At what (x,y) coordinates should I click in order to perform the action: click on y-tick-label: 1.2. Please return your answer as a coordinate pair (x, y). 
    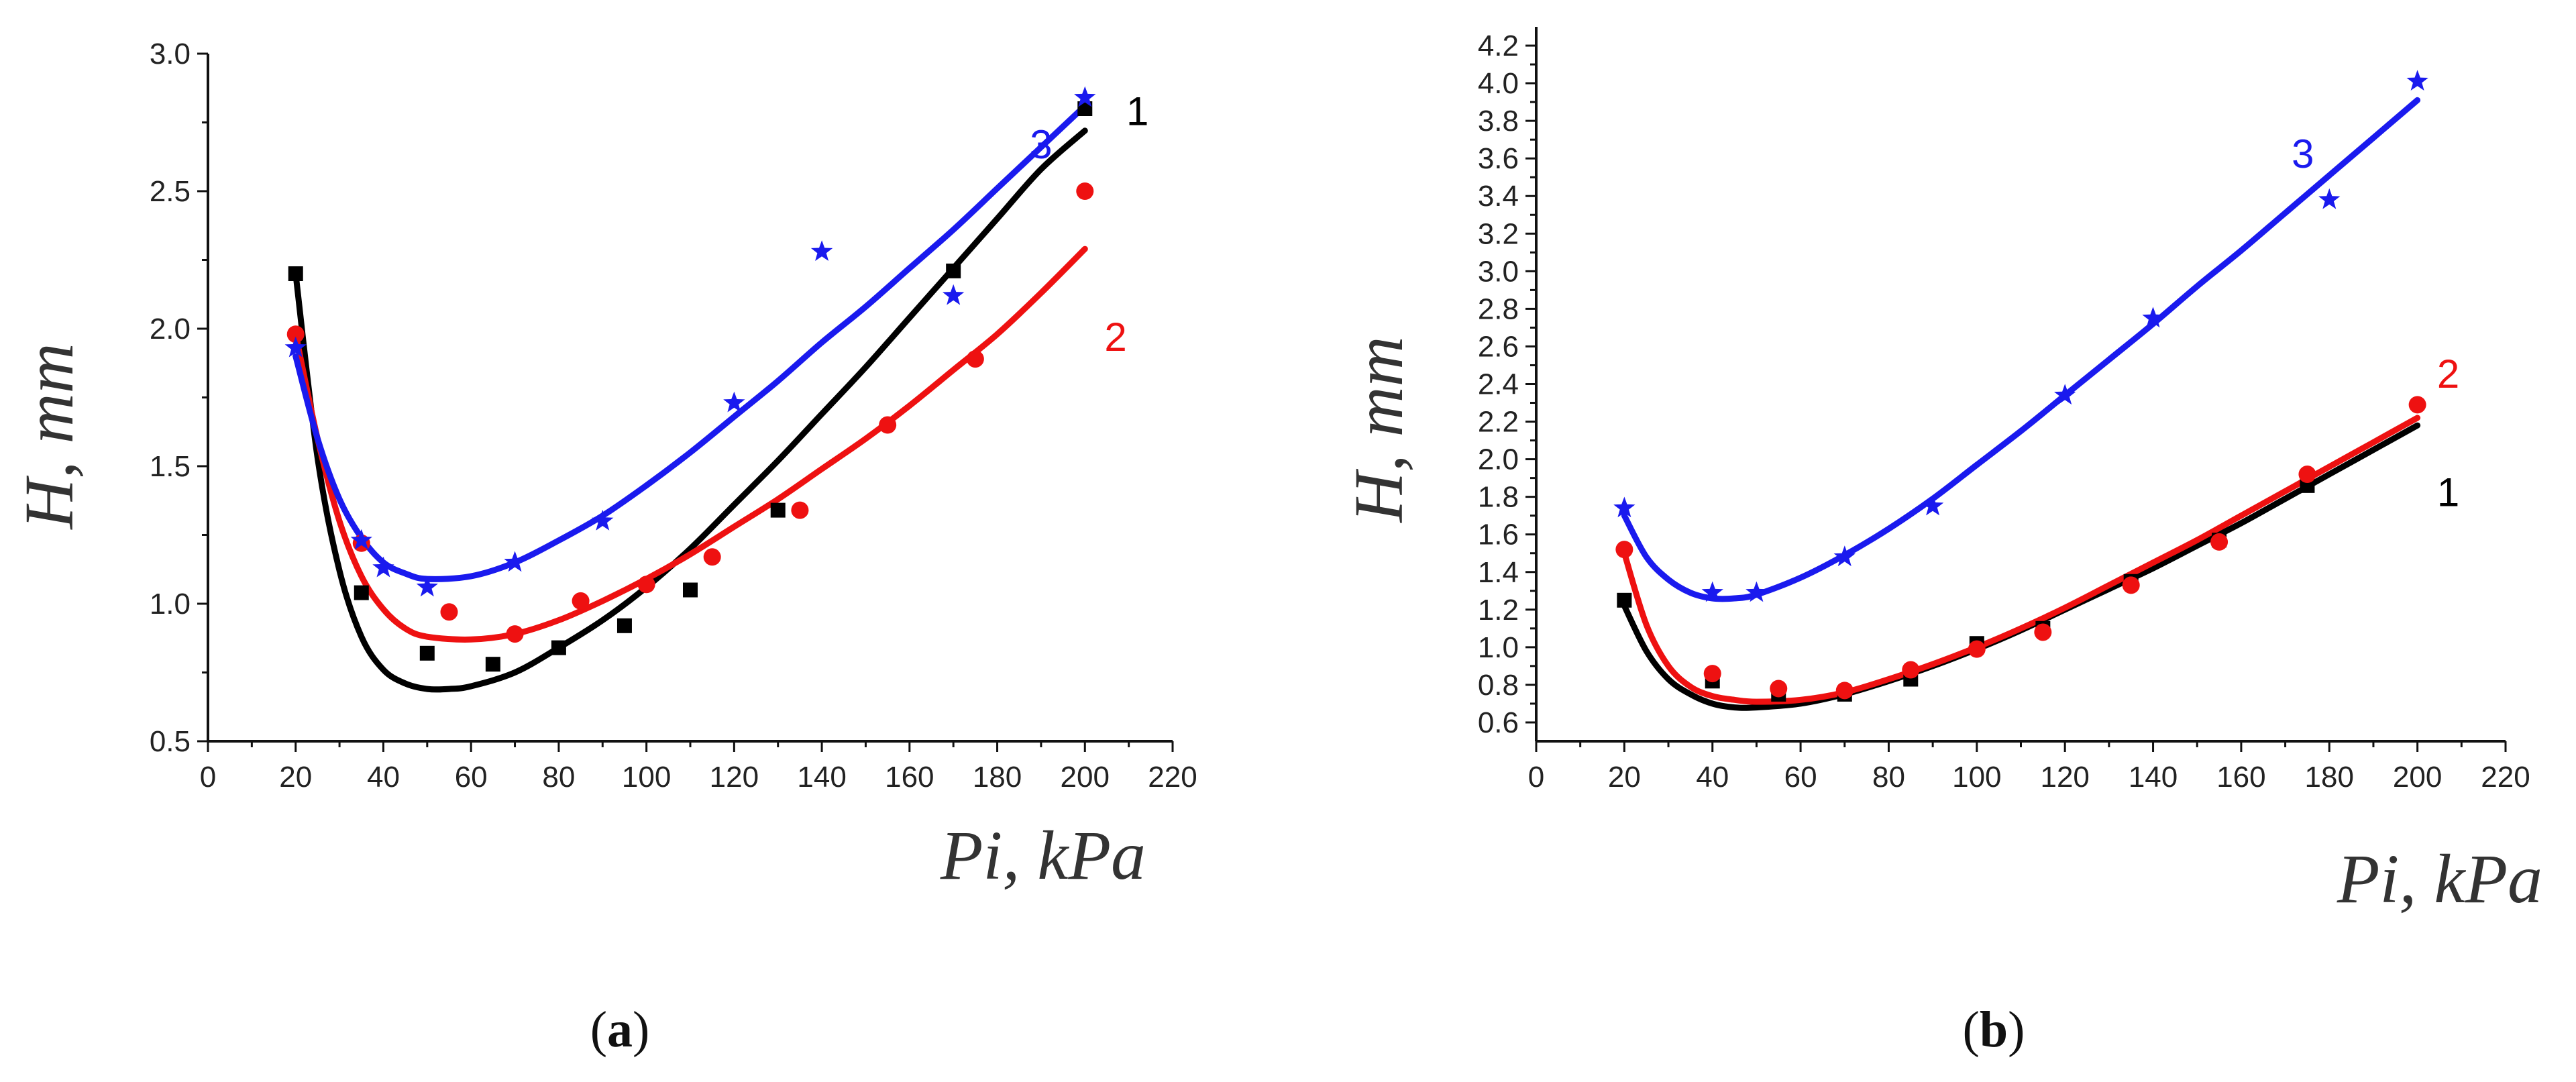
    Looking at the image, I should click on (1498, 610).